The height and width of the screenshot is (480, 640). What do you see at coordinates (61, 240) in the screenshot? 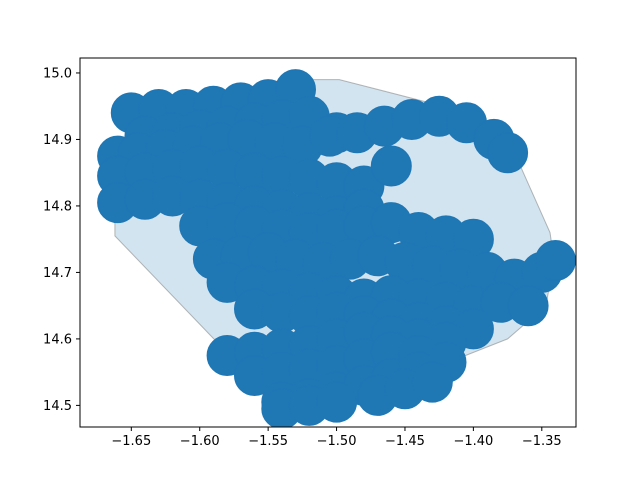
I see `y-axis: 14.5 14.6 14.7 14.8 14.9 15.0` at bounding box center [61, 240].